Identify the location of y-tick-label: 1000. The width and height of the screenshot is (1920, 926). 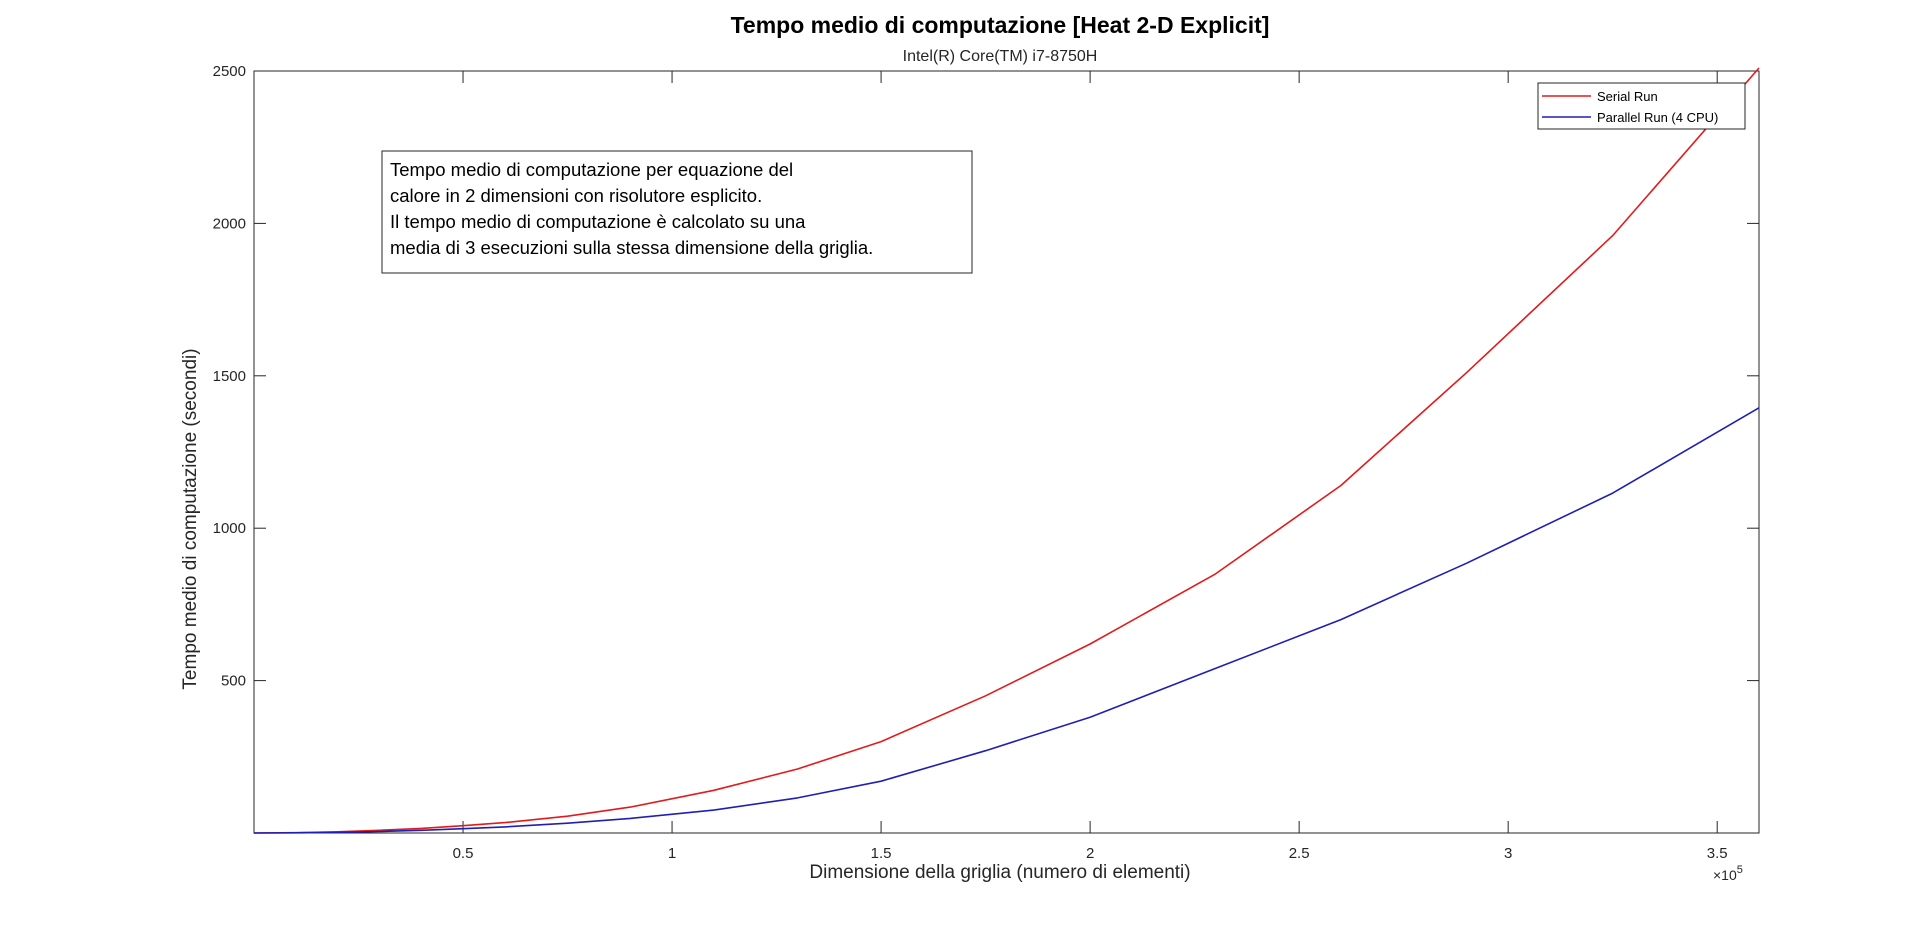
(229, 528).